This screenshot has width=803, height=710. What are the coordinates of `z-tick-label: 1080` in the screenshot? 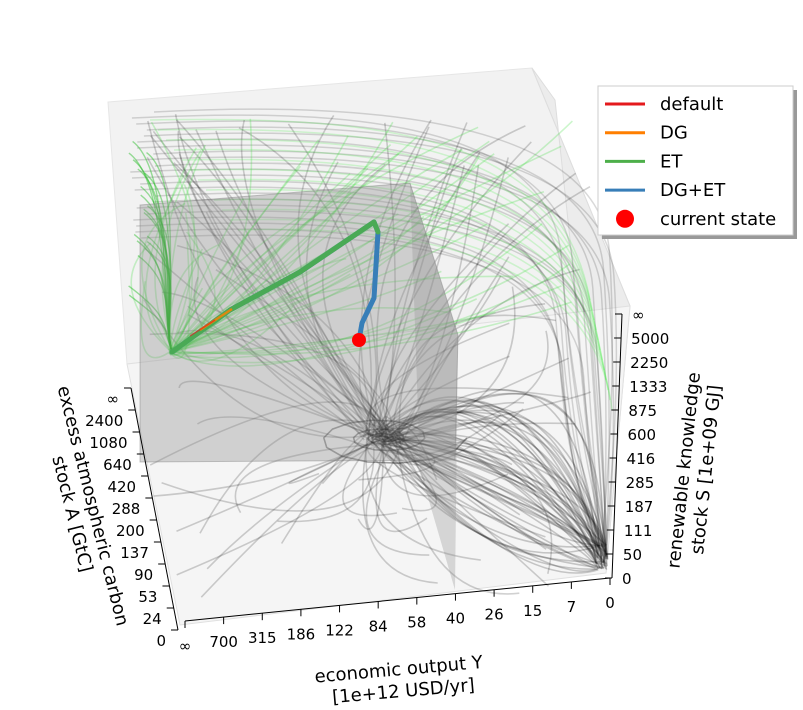 It's located at (108, 443).